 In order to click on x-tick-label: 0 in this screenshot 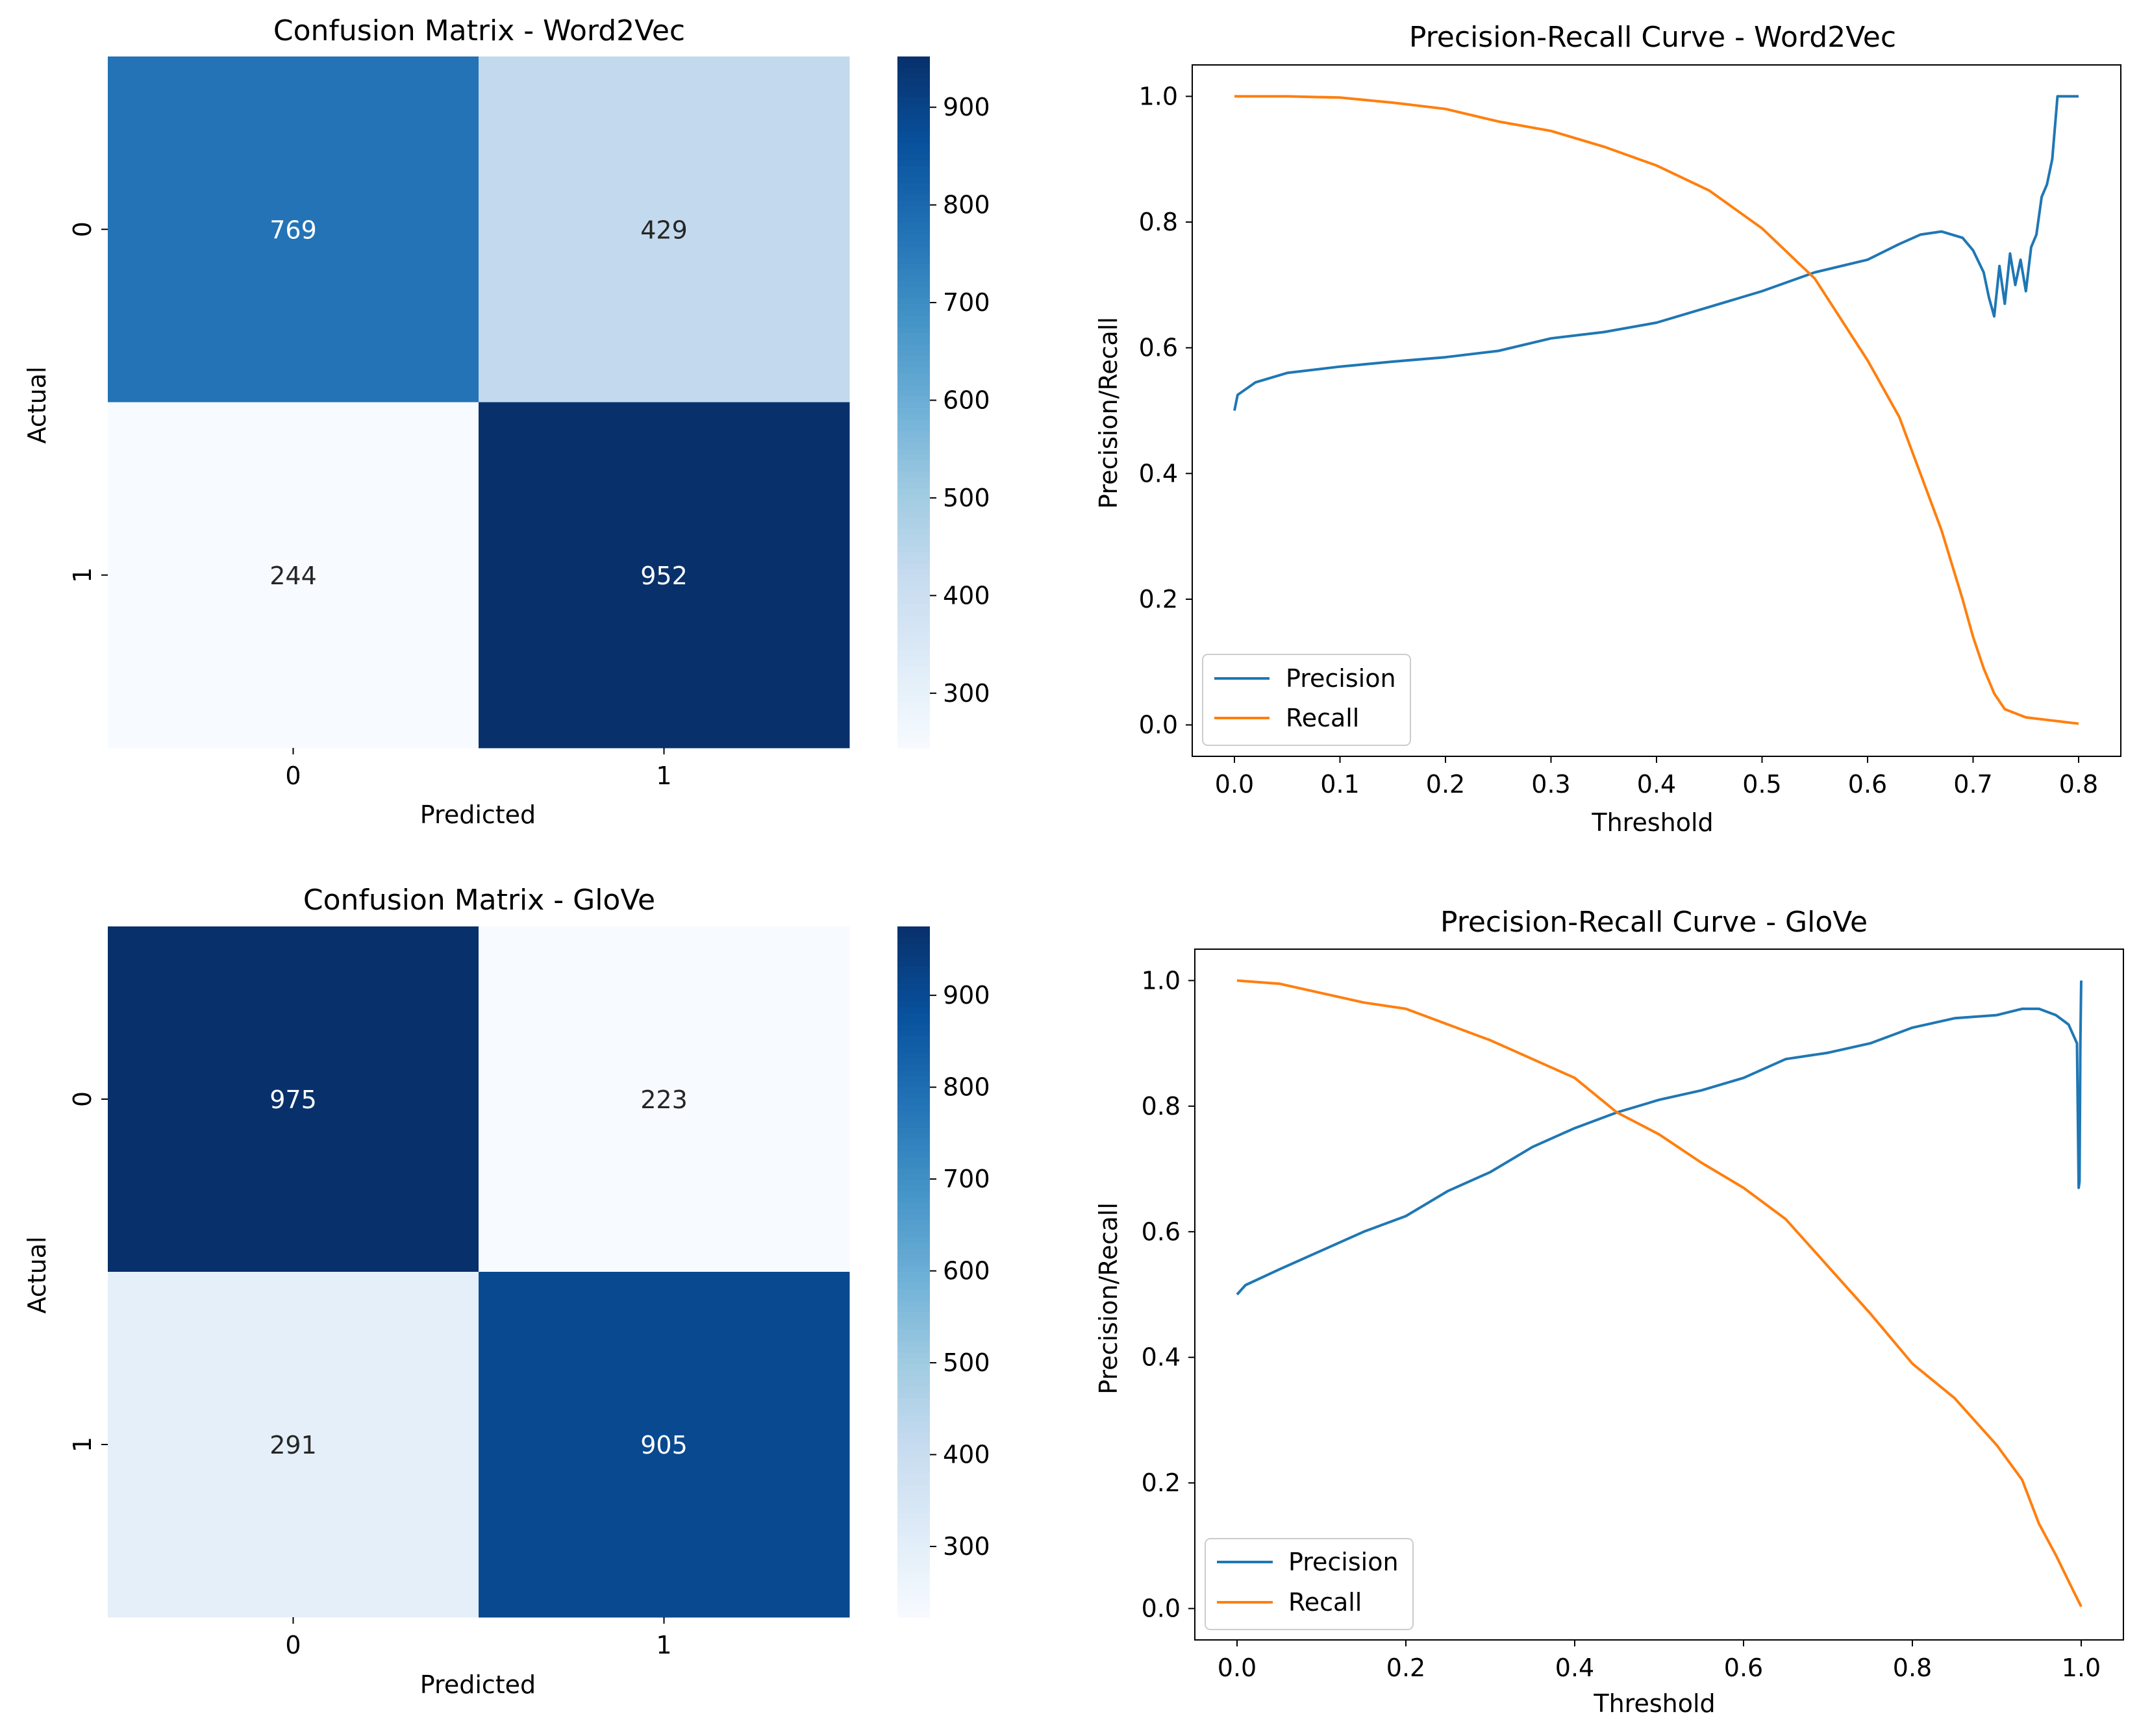, I will do `click(293, 776)`.